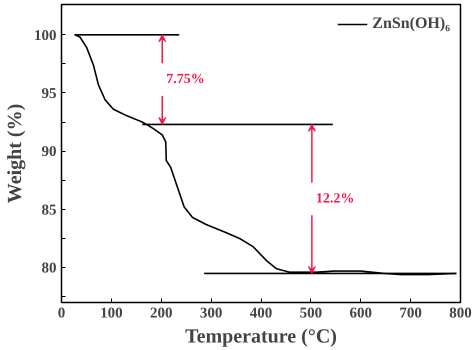 Image resolution: width=474 pixels, height=350 pixels. What do you see at coordinates (49, 210) in the screenshot?
I see `y-tick-label: 85` at bounding box center [49, 210].